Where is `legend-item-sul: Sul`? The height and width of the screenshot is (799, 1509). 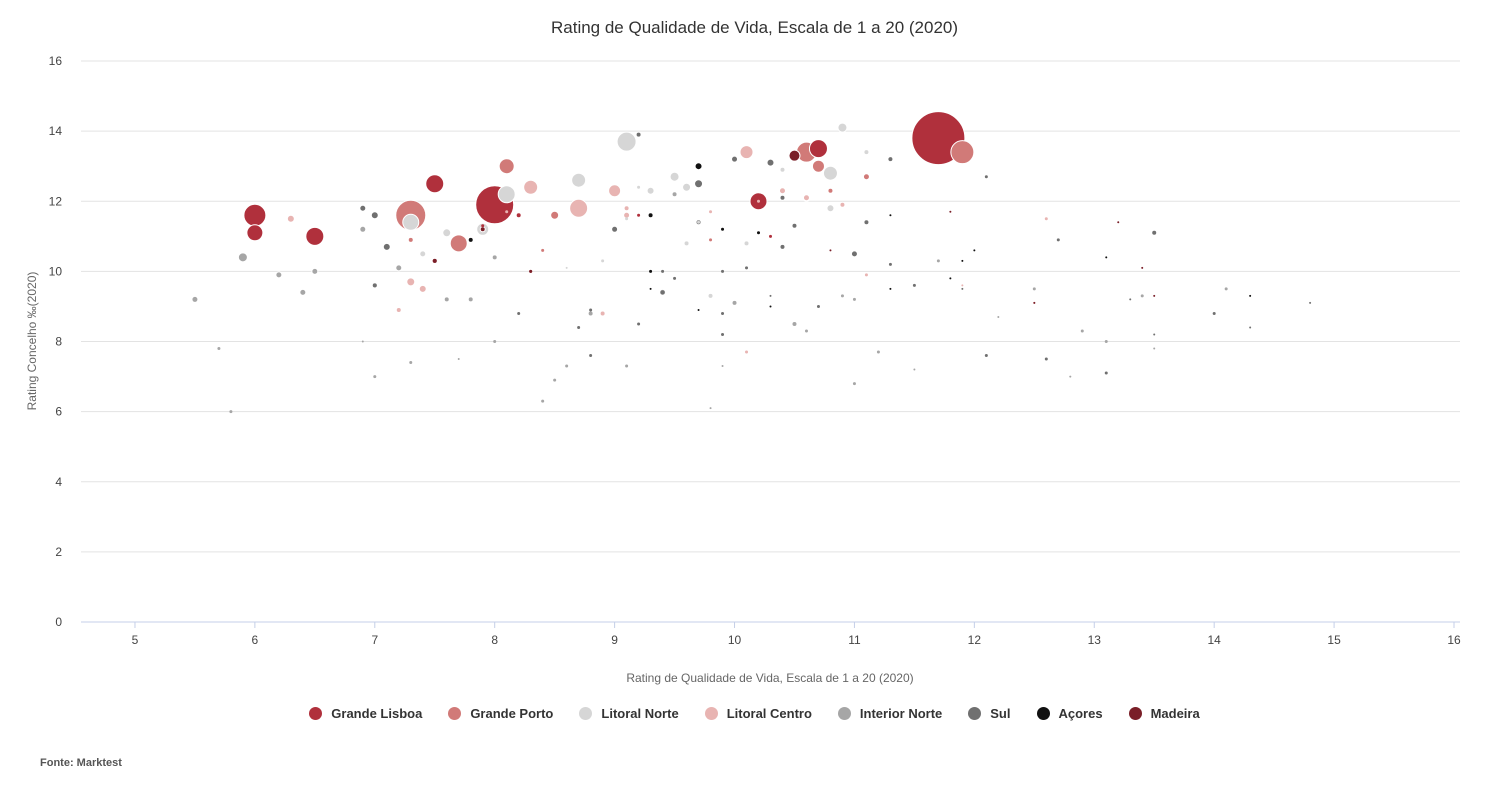 legend-item-sul: Sul is located at coordinates (989, 713).